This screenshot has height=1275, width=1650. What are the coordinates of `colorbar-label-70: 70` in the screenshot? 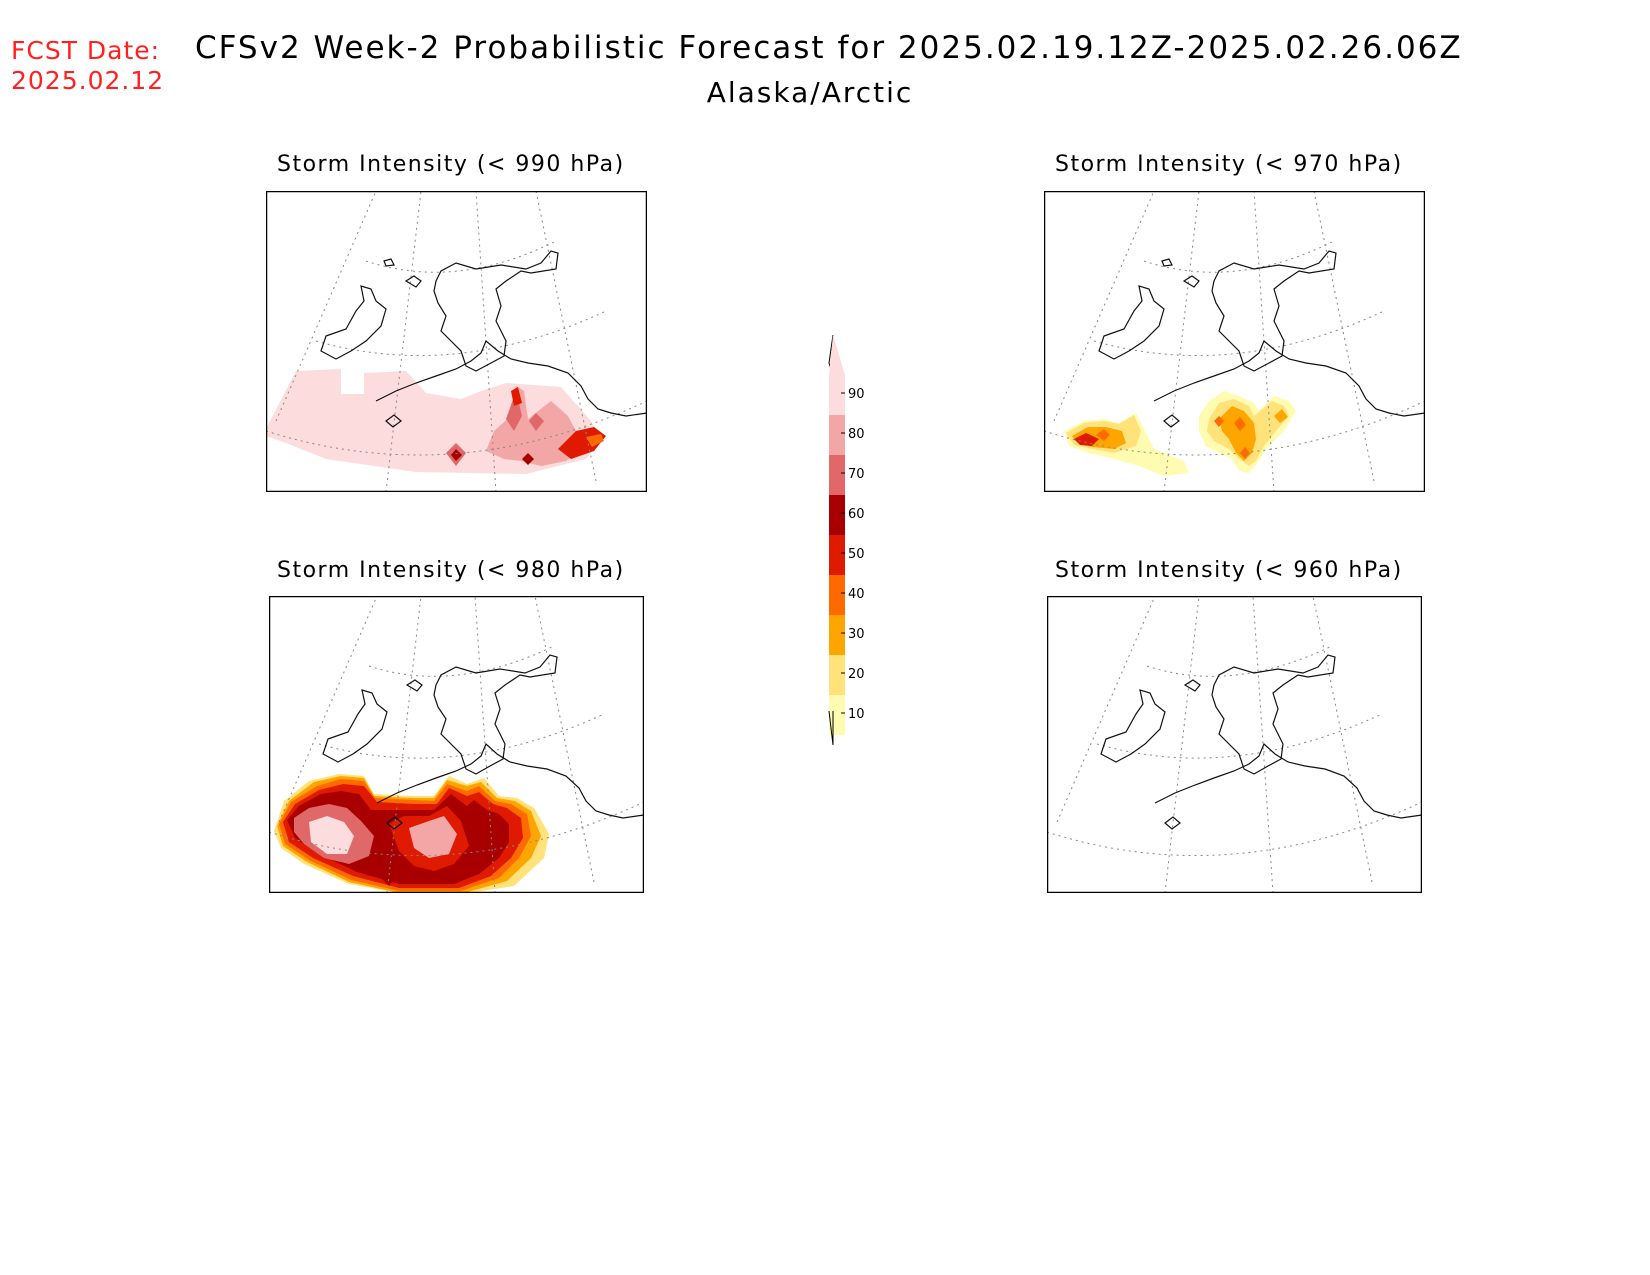 It's located at (856, 474).